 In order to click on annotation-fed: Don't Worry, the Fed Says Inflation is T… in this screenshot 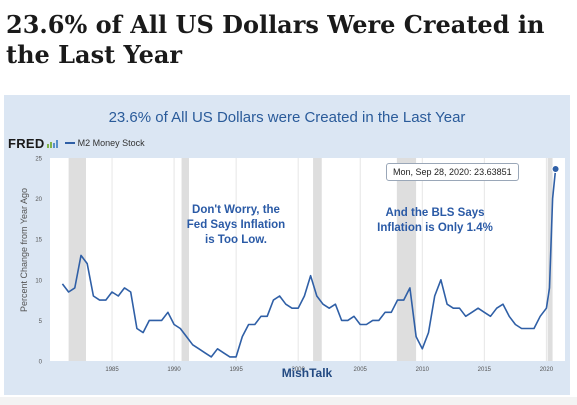, I will do `click(236, 225)`.